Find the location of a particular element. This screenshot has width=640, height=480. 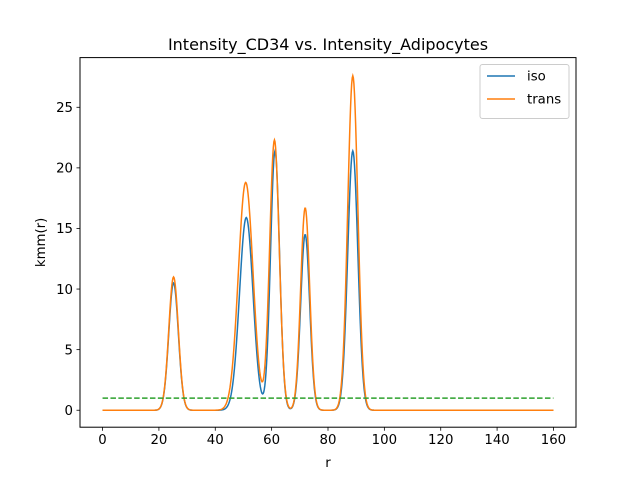

x-tick-label: 120 is located at coordinates (440, 440).